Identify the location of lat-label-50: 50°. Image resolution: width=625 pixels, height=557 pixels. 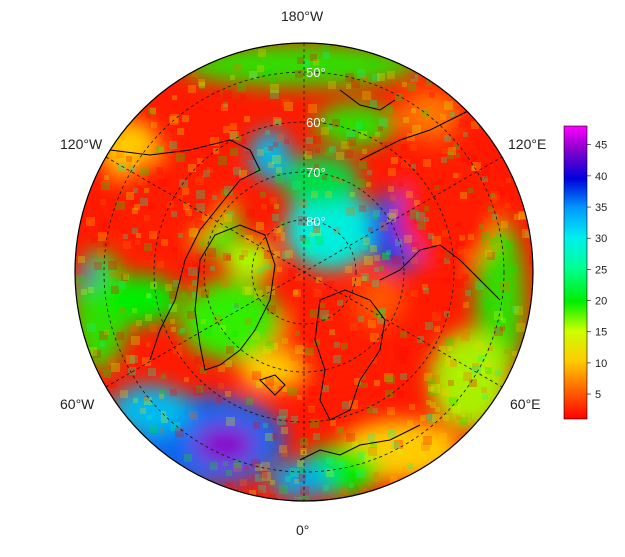
(316, 72).